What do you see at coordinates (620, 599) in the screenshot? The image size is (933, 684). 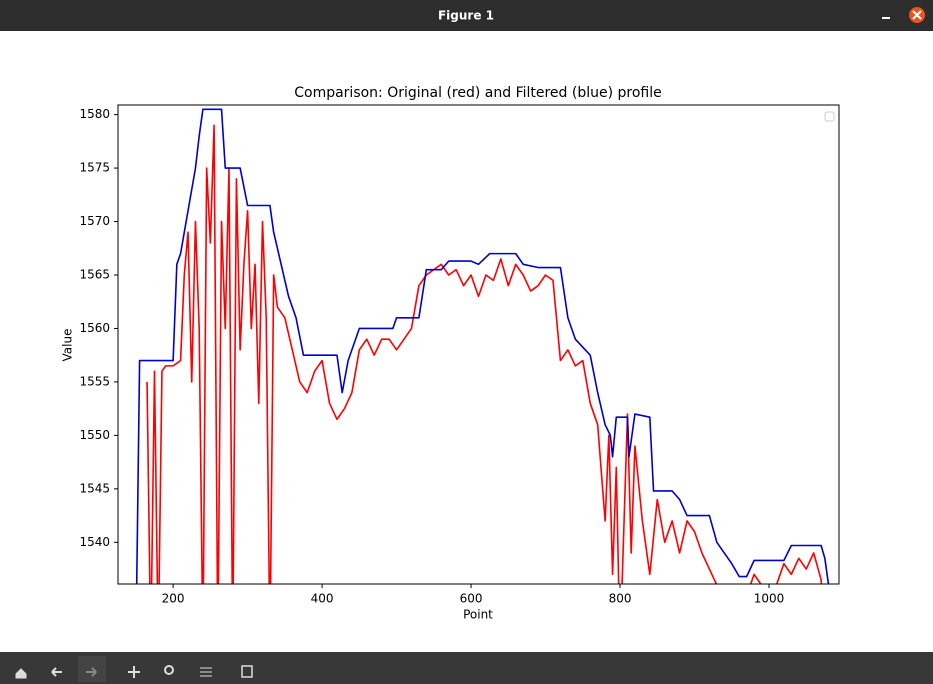 I see `x-tick-label: 800` at bounding box center [620, 599].